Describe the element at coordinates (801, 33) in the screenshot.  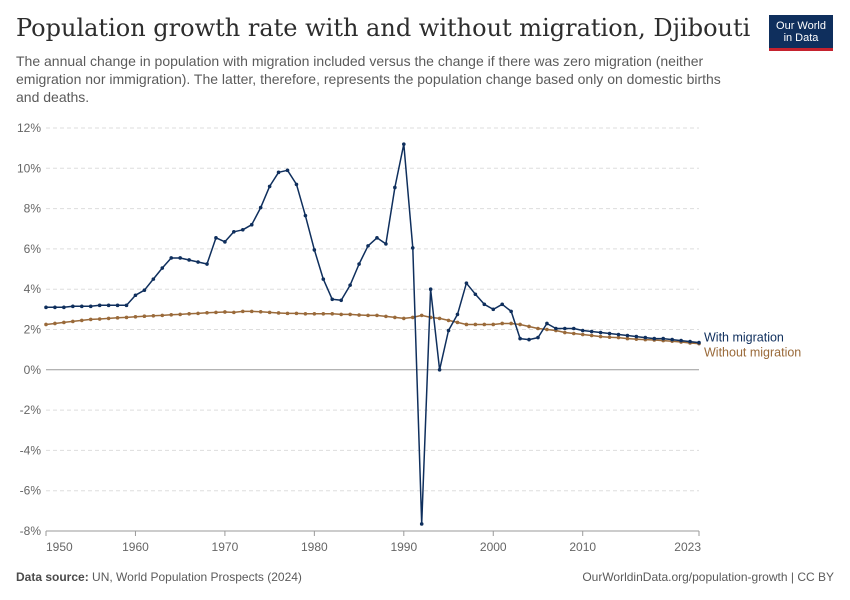
I see `owid-logo: Our World in Data` at that location.